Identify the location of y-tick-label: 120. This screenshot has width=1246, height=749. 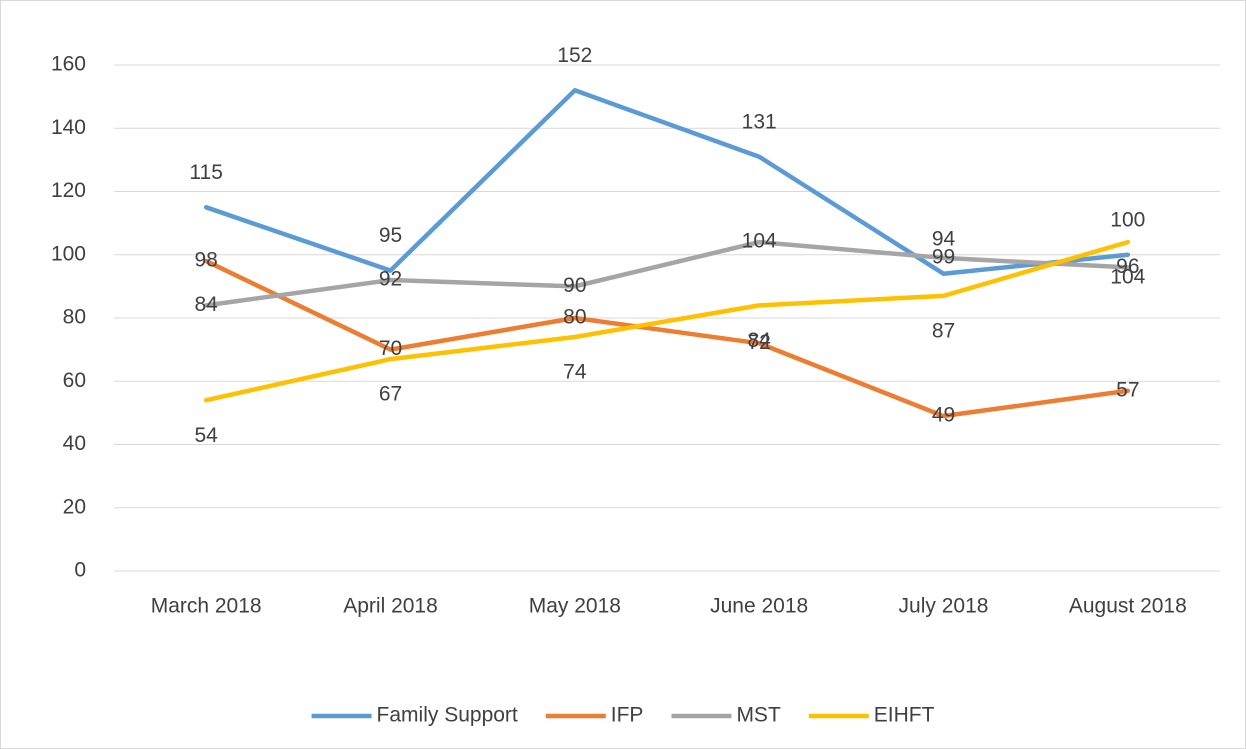
(68, 190).